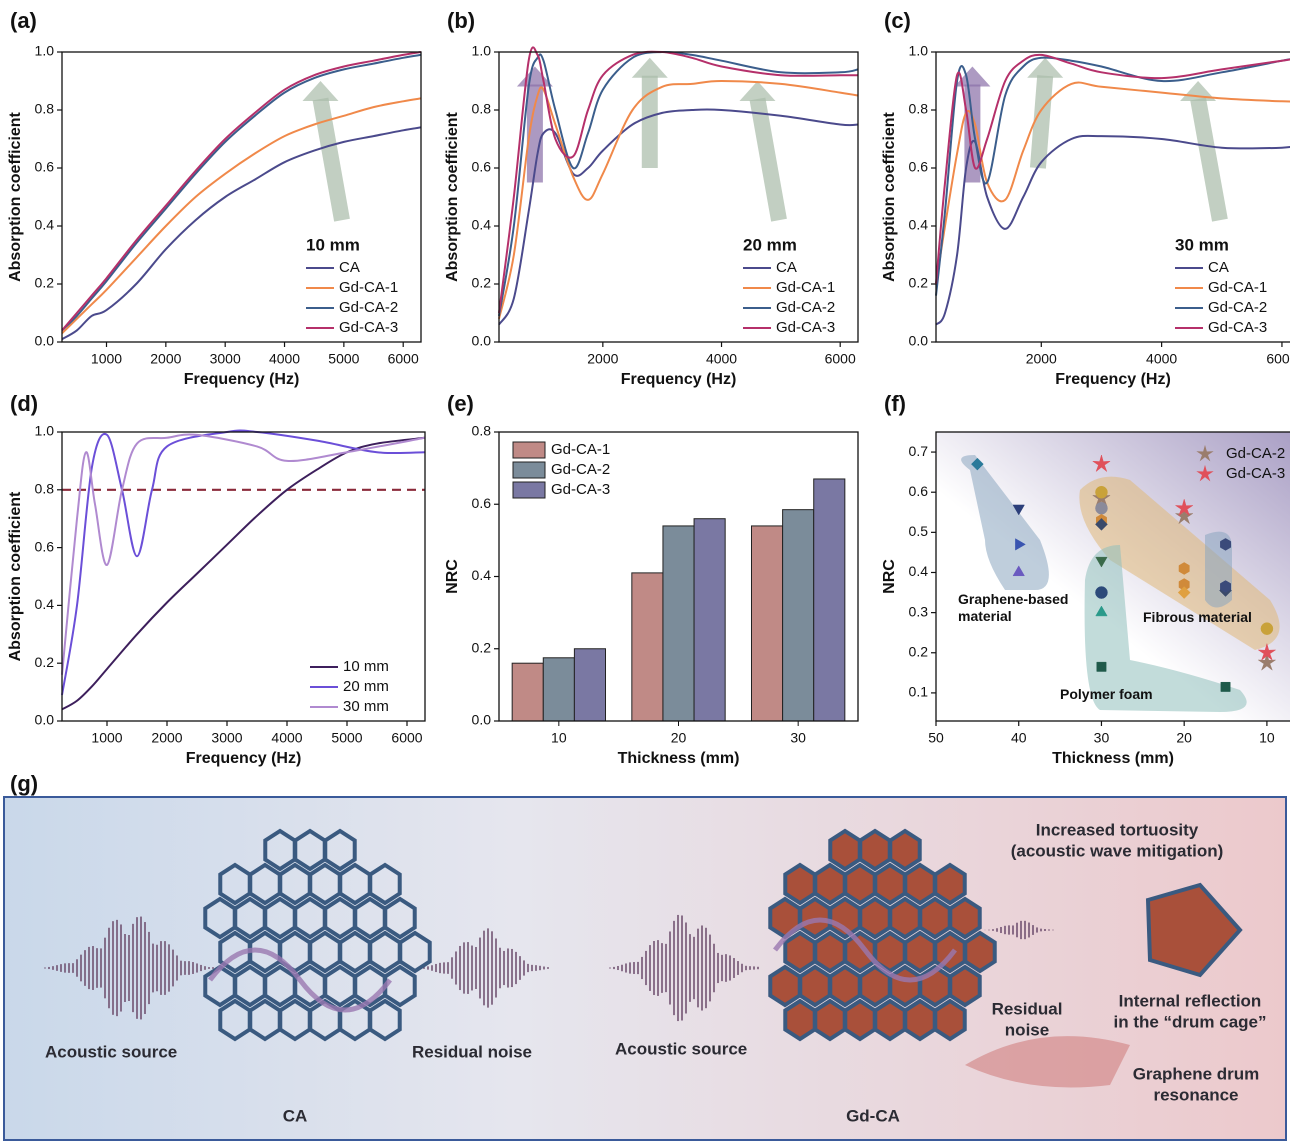 The height and width of the screenshot is (1142, 1290). Describe the element at coordinates (1102, 738) in the screenshot. I see `x-tick-label: 30` at that location.